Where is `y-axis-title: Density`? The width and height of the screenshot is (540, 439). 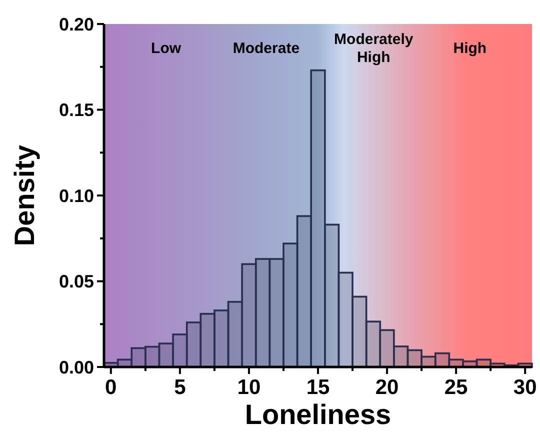 y-axis-title: Density is located at coordinates (24, 195).